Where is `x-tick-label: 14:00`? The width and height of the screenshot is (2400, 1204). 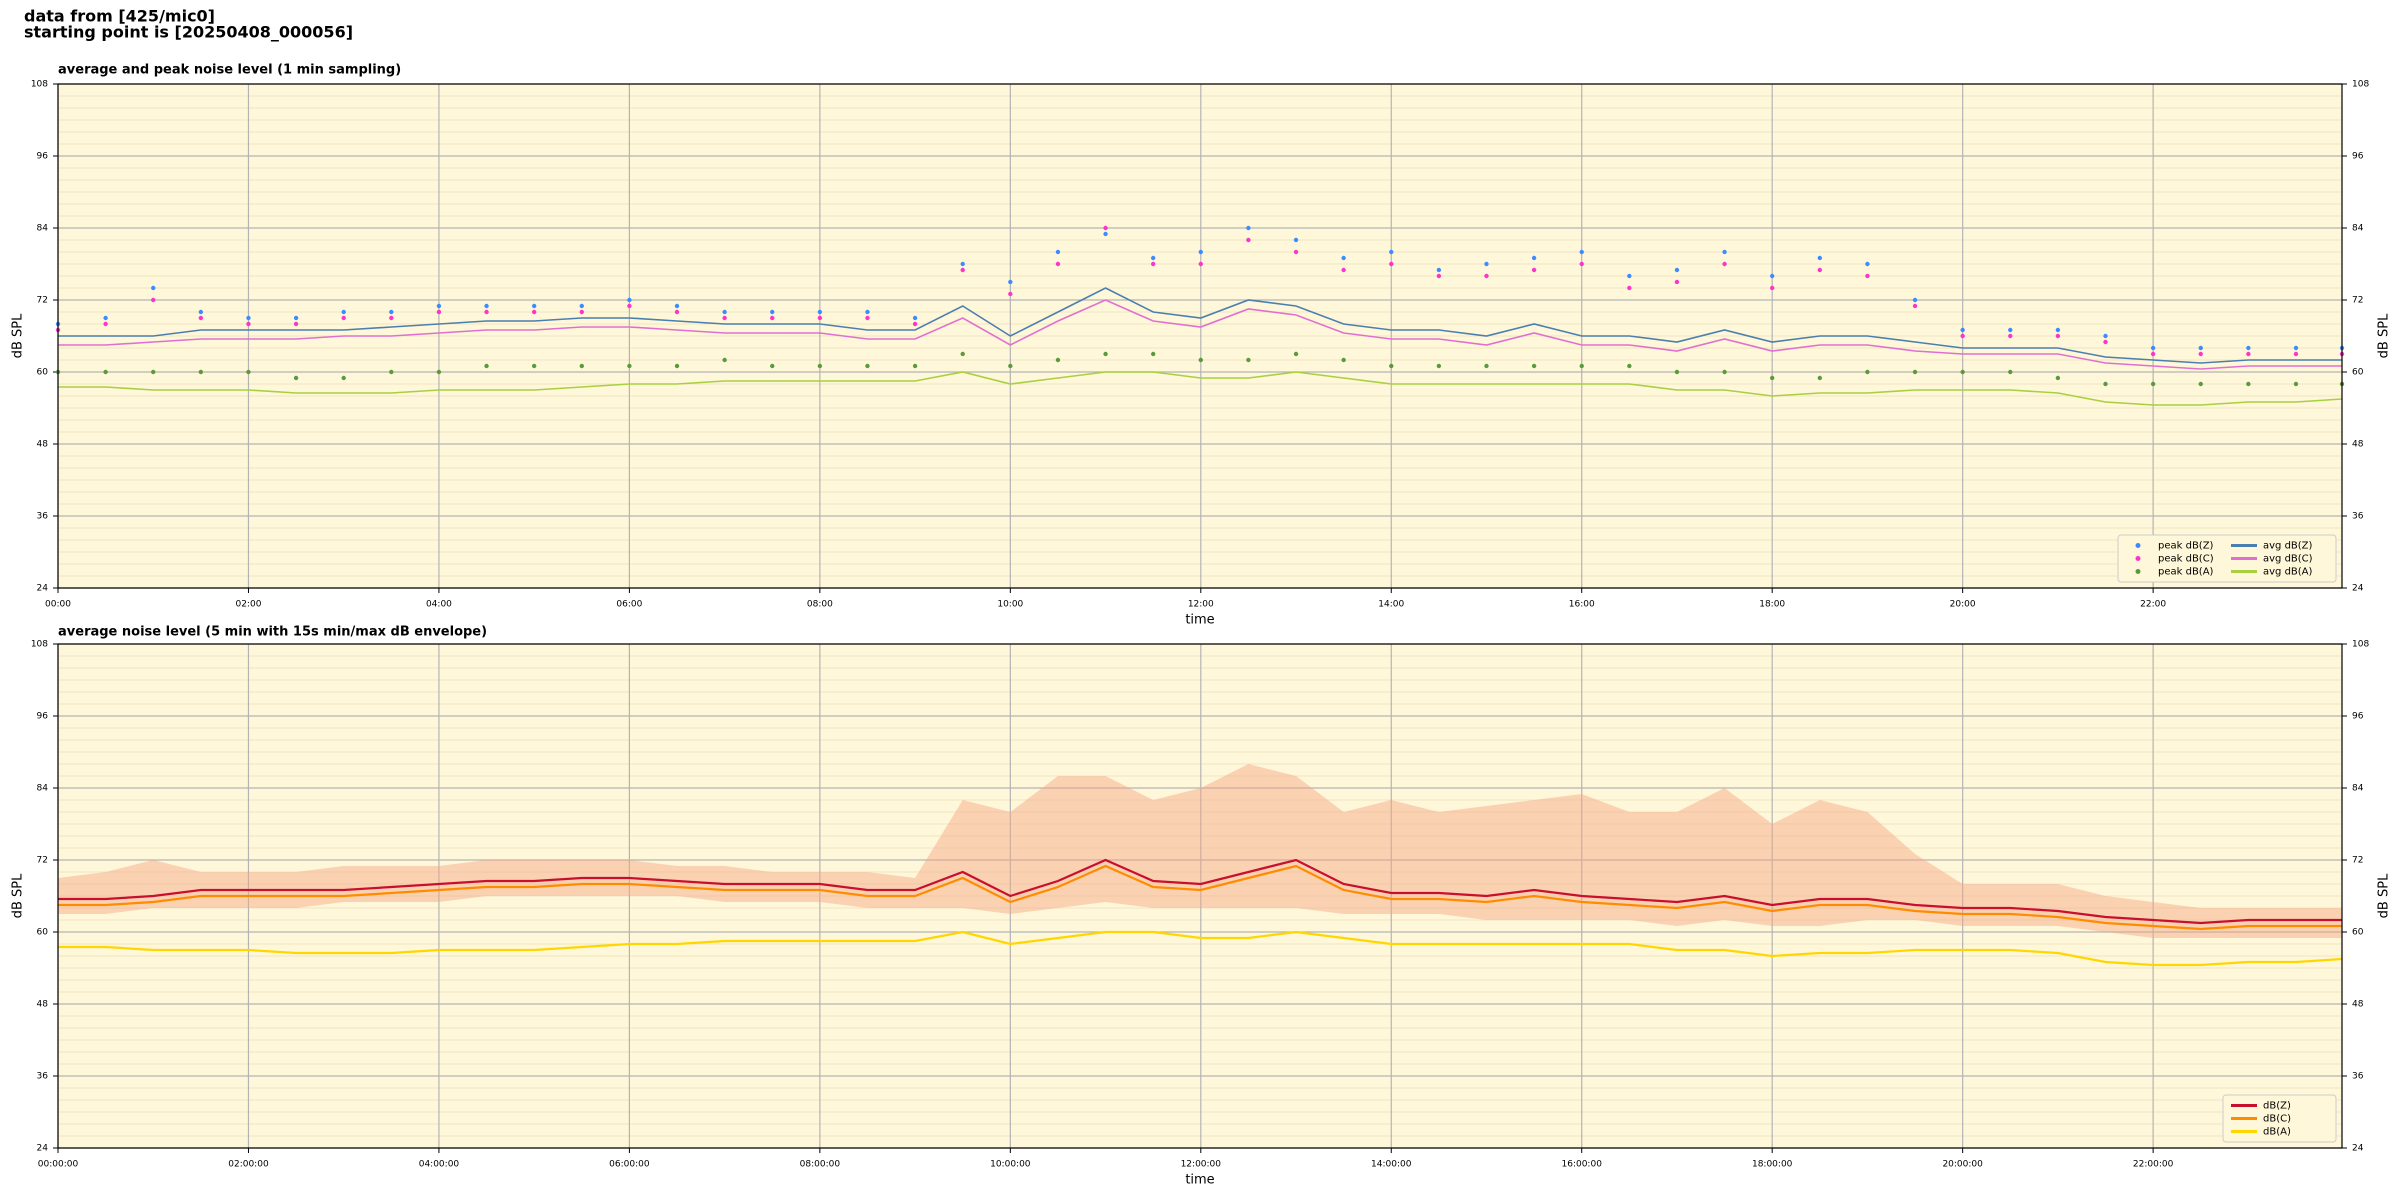
x-tick-label: 14:00 is located at coordinates (1391, 605).